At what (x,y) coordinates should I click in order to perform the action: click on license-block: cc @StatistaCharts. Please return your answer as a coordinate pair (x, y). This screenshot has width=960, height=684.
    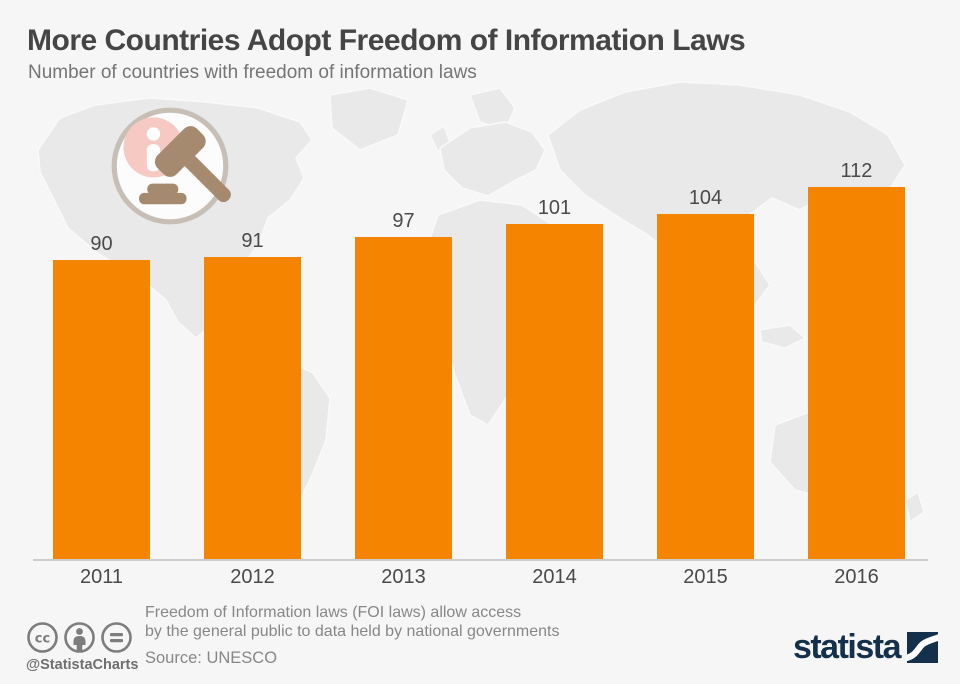
    Looking at the image, I should click on (85, 647).